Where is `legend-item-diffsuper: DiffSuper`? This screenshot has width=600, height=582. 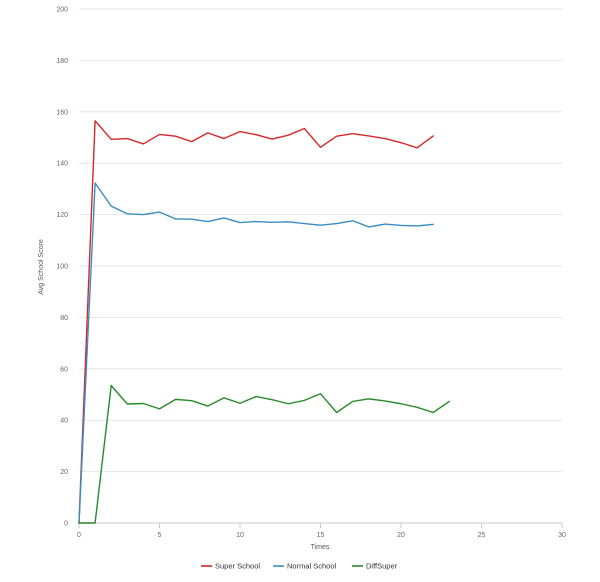 legend-item-diffsuper: DiffSuper is located at coordinates (375, 566).